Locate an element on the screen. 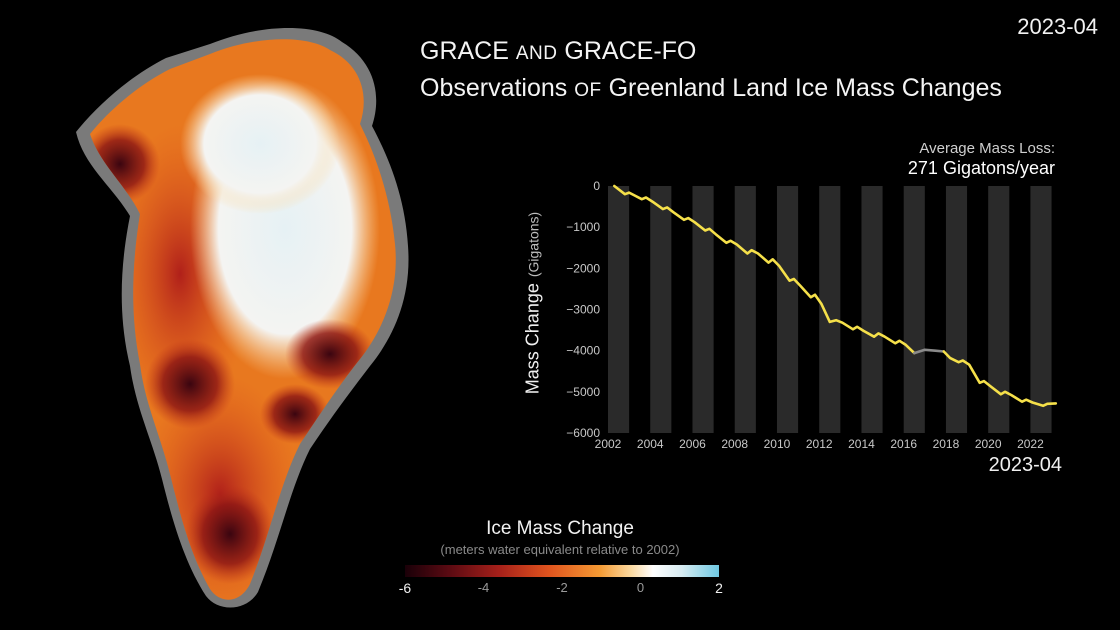 This screenshot has width=1120, height=630. colorbar-title: Ice Mass Change is located at coordinates (560, 528).